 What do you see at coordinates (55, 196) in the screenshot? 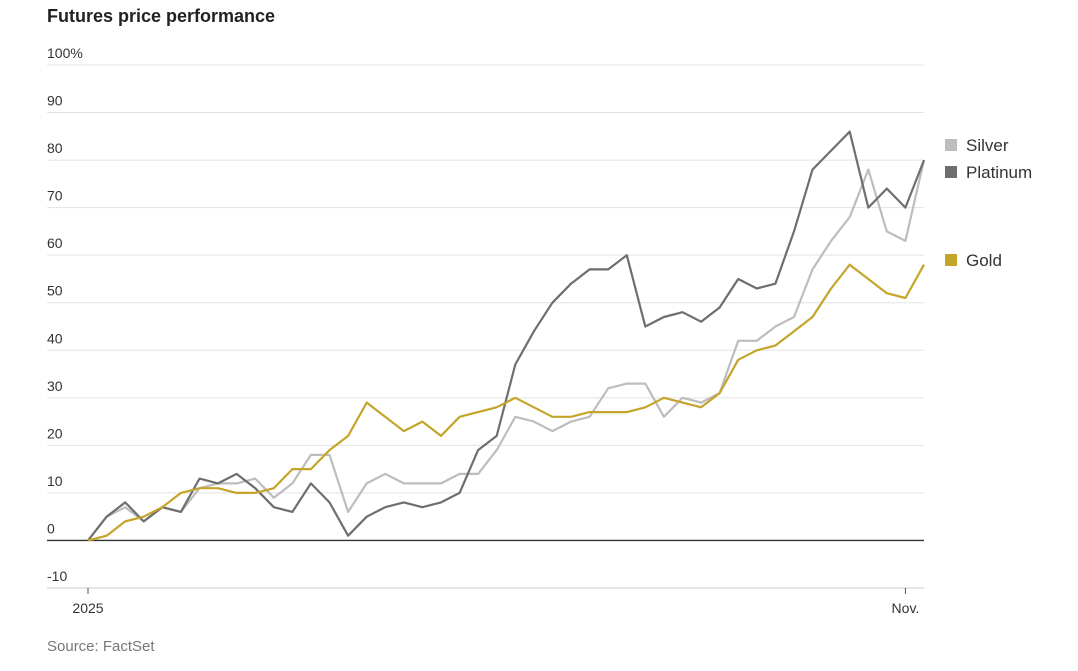
I see `y-tick-label: 70` at bounding box center [55, 196].